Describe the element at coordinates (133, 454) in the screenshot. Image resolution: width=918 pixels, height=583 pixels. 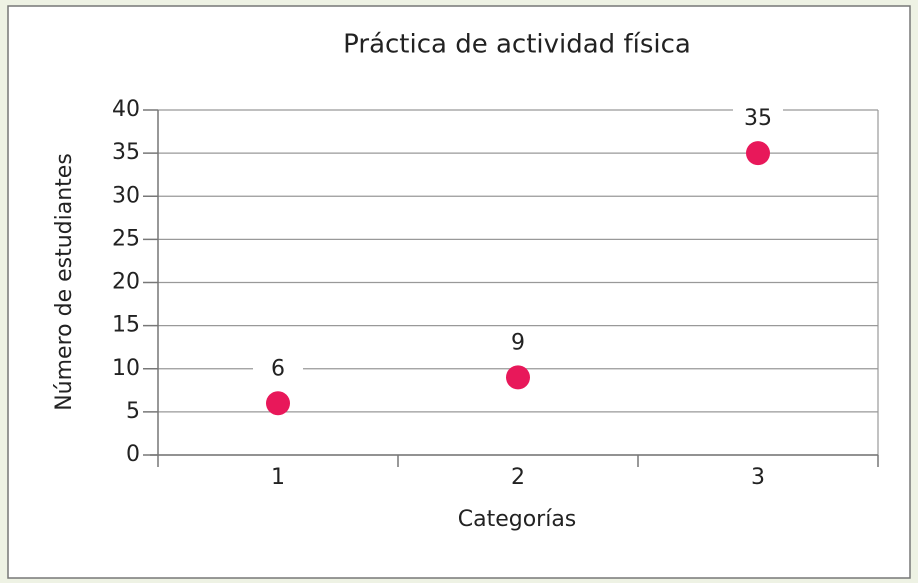
I see `y-tick-label: 0` at that location.